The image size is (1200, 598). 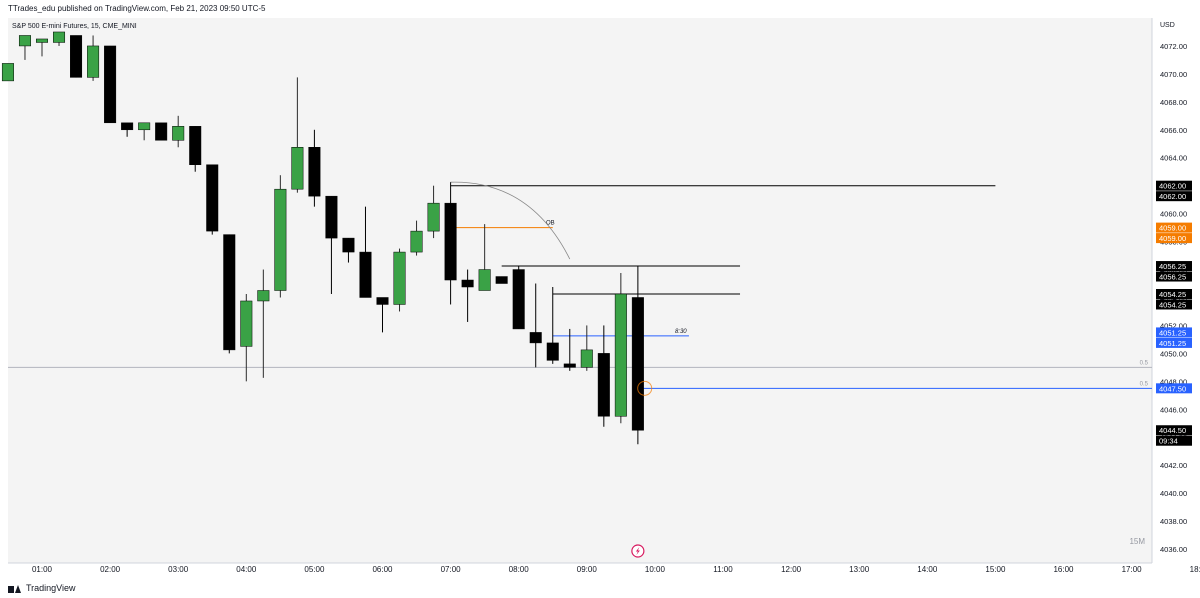 I want to click on y-tick-label: 4066.00, so click(x=1173, y=130).